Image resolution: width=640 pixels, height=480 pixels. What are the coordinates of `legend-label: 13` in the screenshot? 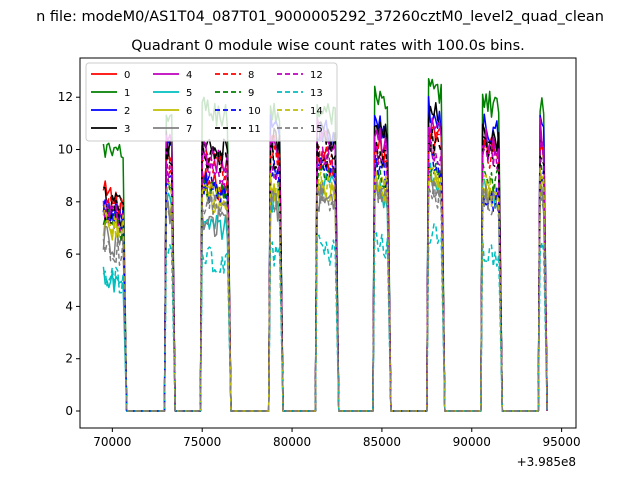 It's located at (316, 93).